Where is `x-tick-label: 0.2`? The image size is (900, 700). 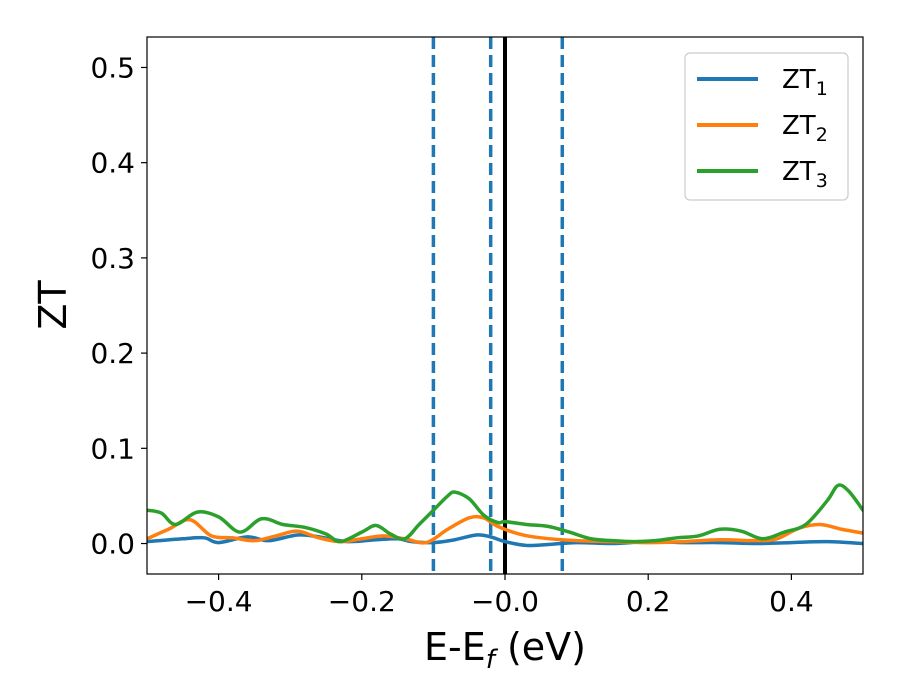 x-tick-label: 0.2 is located at coordinates (648, 601).